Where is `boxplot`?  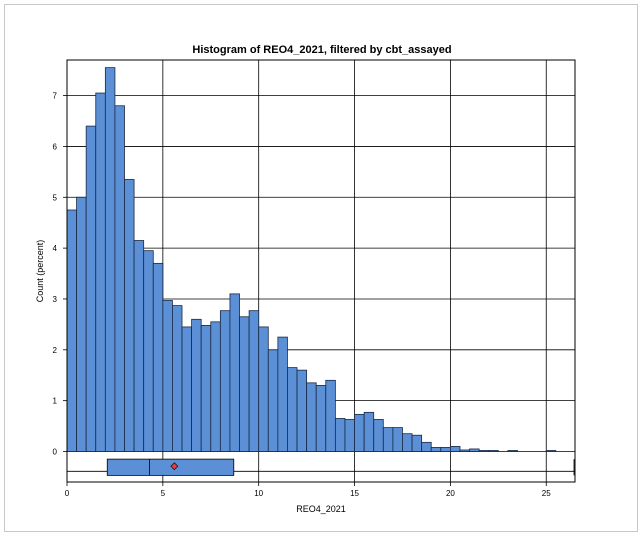 boxplot is located at coordinates (321, 467).